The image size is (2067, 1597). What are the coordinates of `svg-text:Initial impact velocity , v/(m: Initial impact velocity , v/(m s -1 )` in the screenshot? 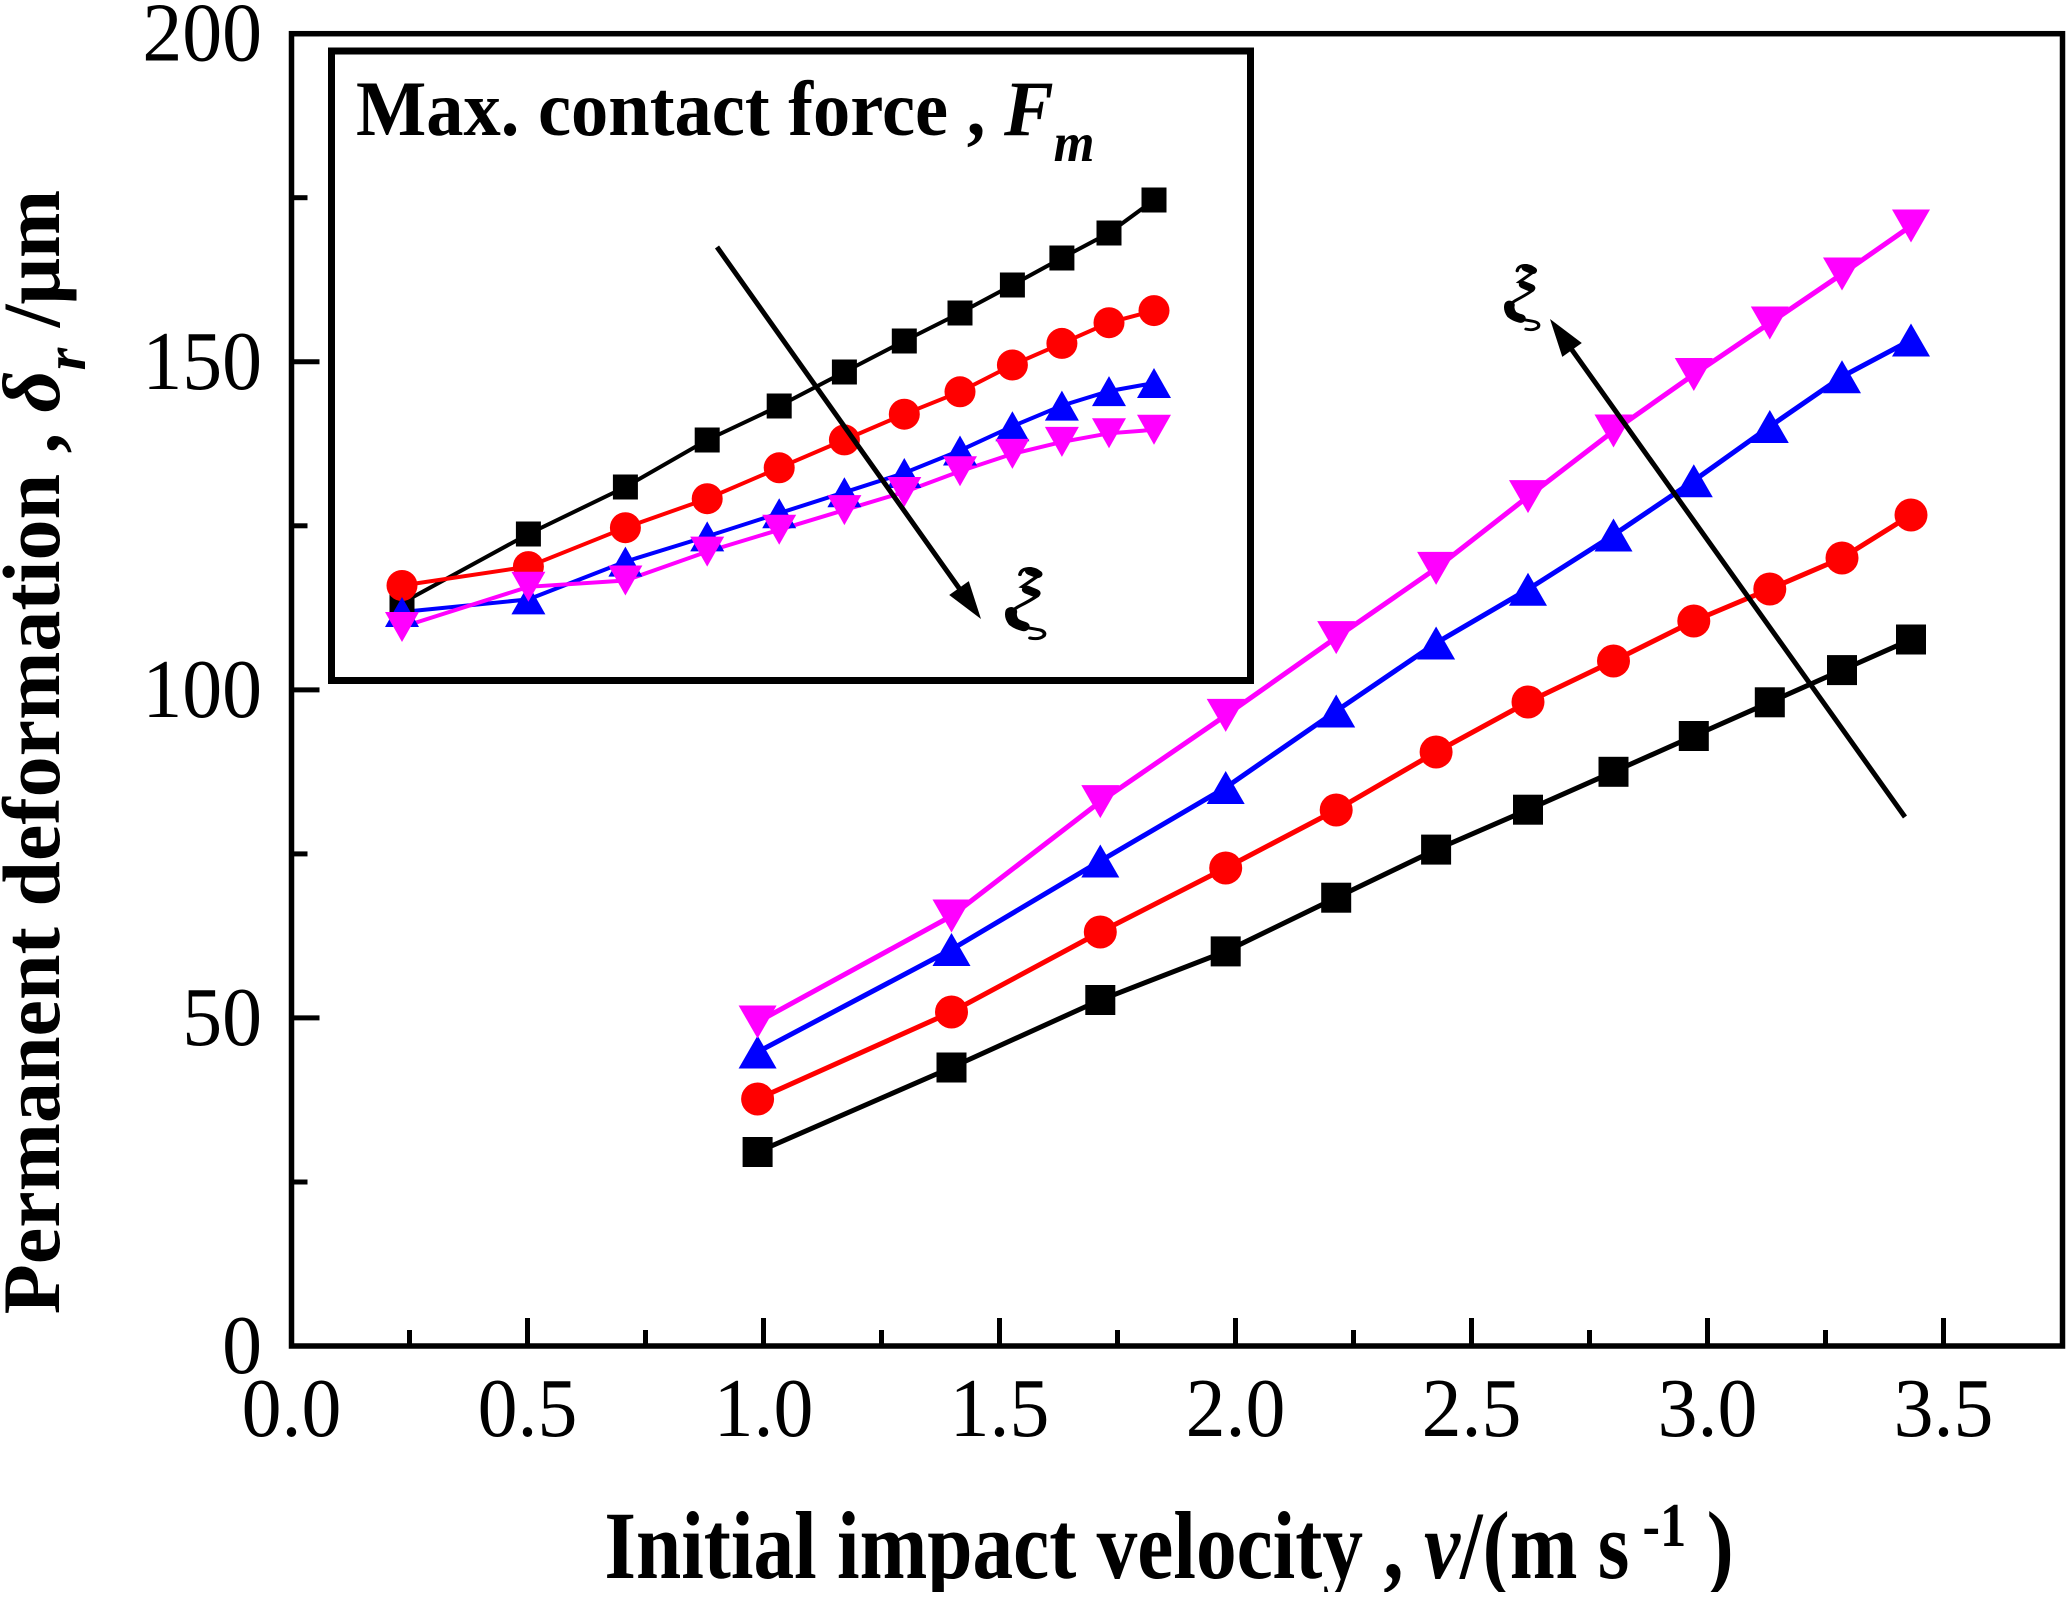 It's located at (1168, 1542).